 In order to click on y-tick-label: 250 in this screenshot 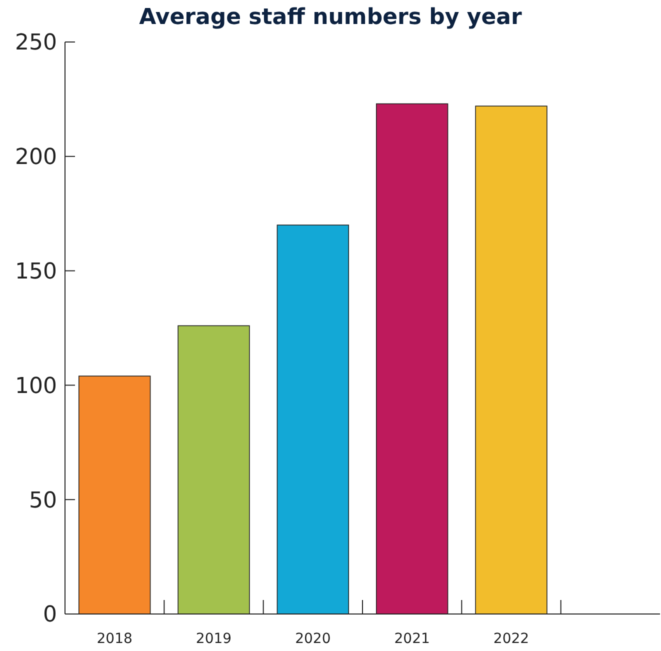, I will do `click(36, 43)`.